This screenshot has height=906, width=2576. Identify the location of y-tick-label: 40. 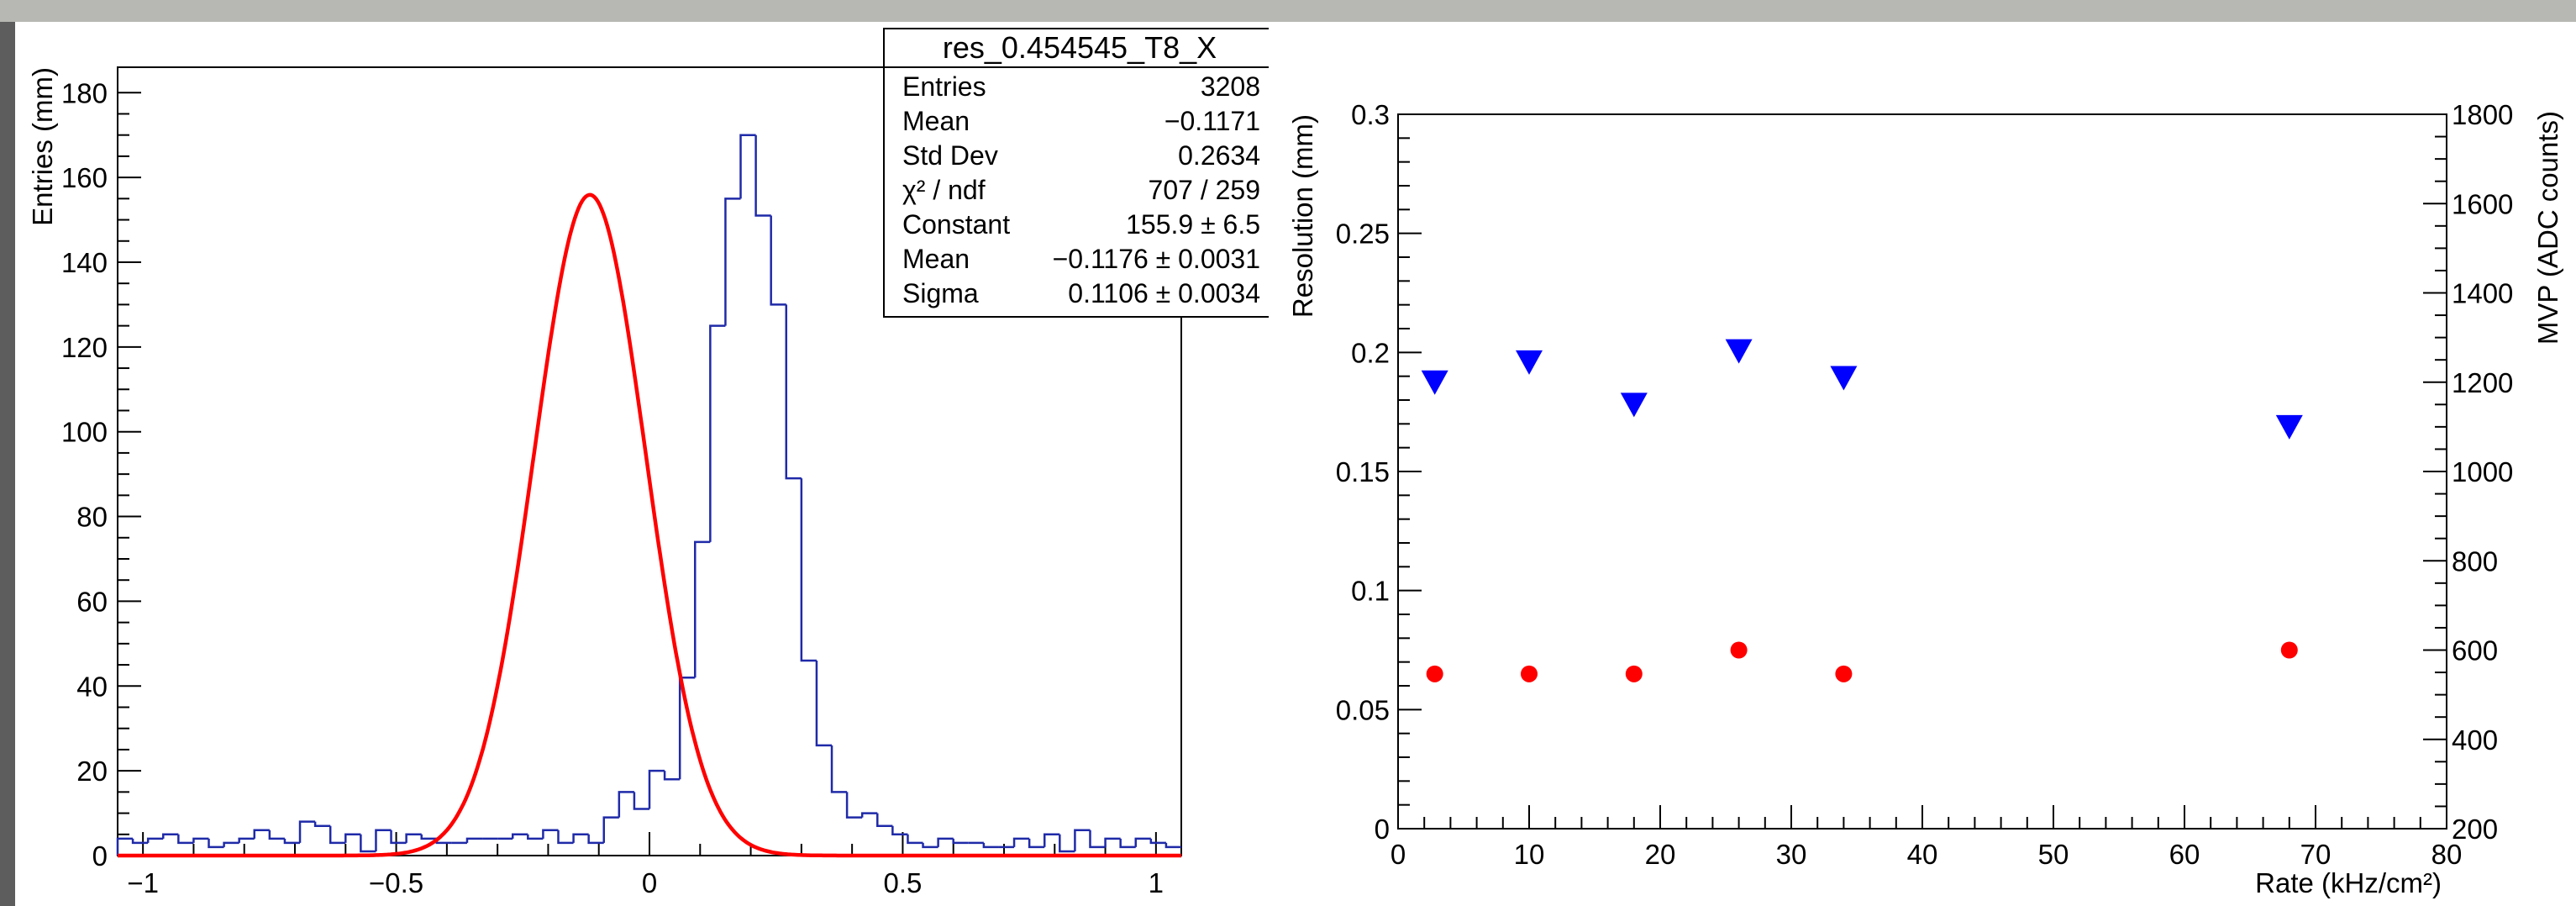
(92, 686).